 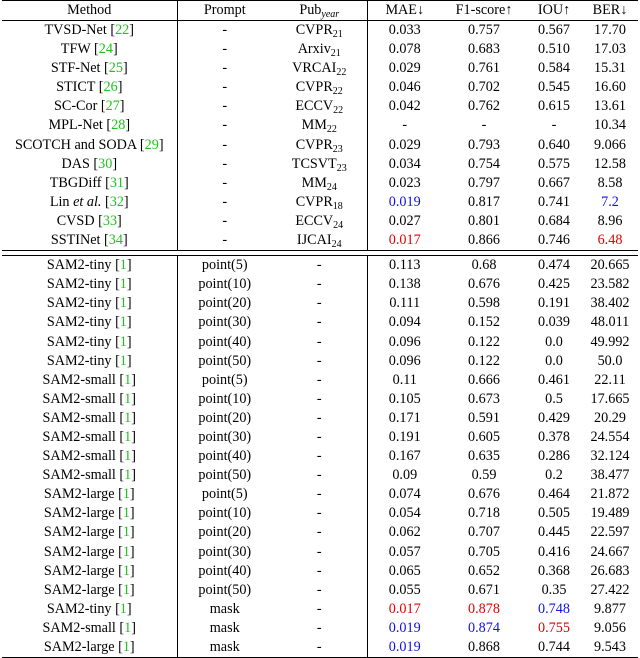 I want to click on f1-cell: 0.762, so click(x=484, y=106).